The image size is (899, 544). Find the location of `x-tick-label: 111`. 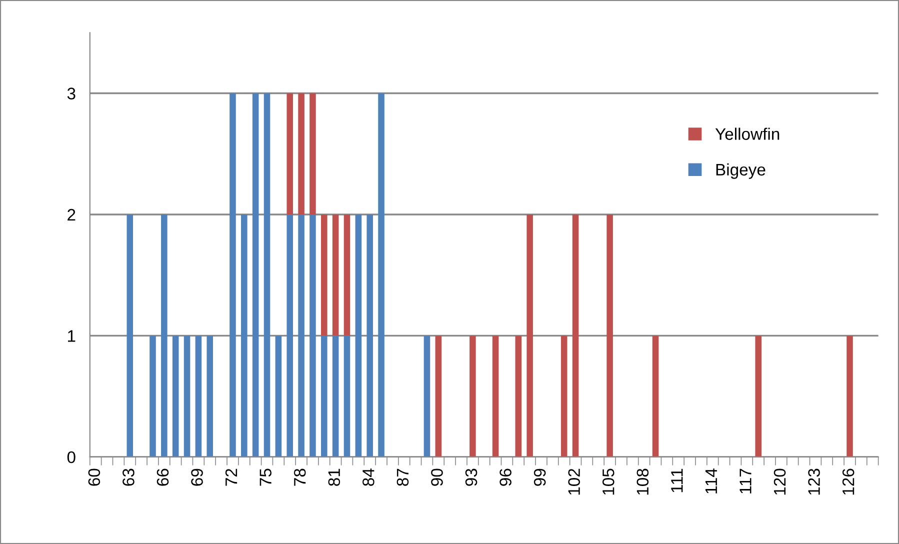

x-tick-label: 111 is located at coordinates (677, 480).